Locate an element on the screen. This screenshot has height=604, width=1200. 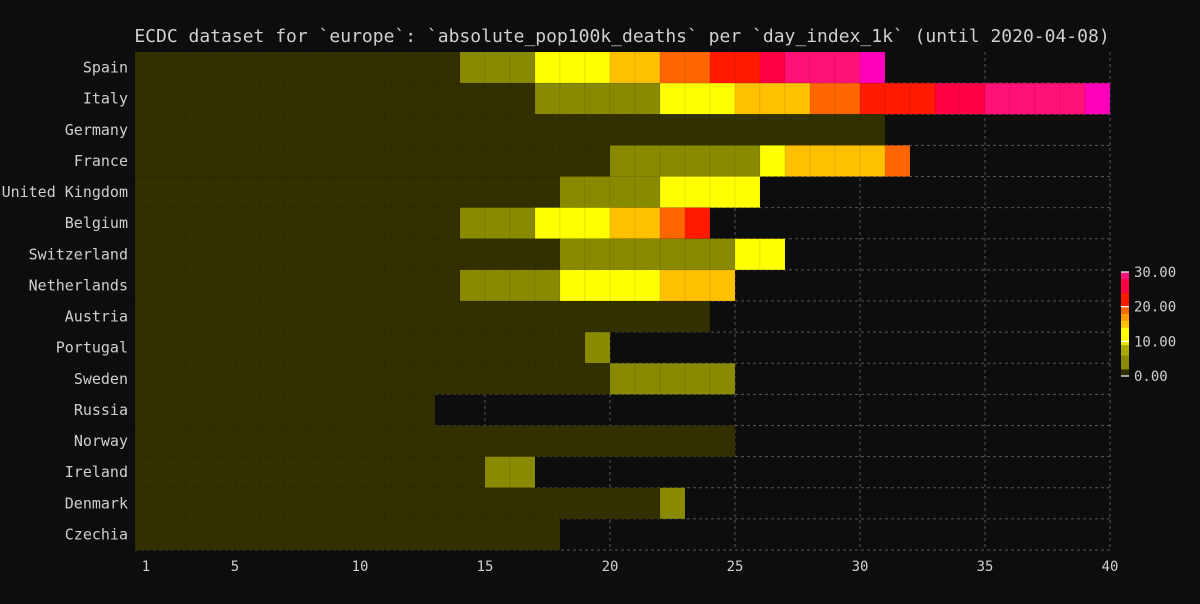
row-label: Netherlands is located at coordinates (78, 285).